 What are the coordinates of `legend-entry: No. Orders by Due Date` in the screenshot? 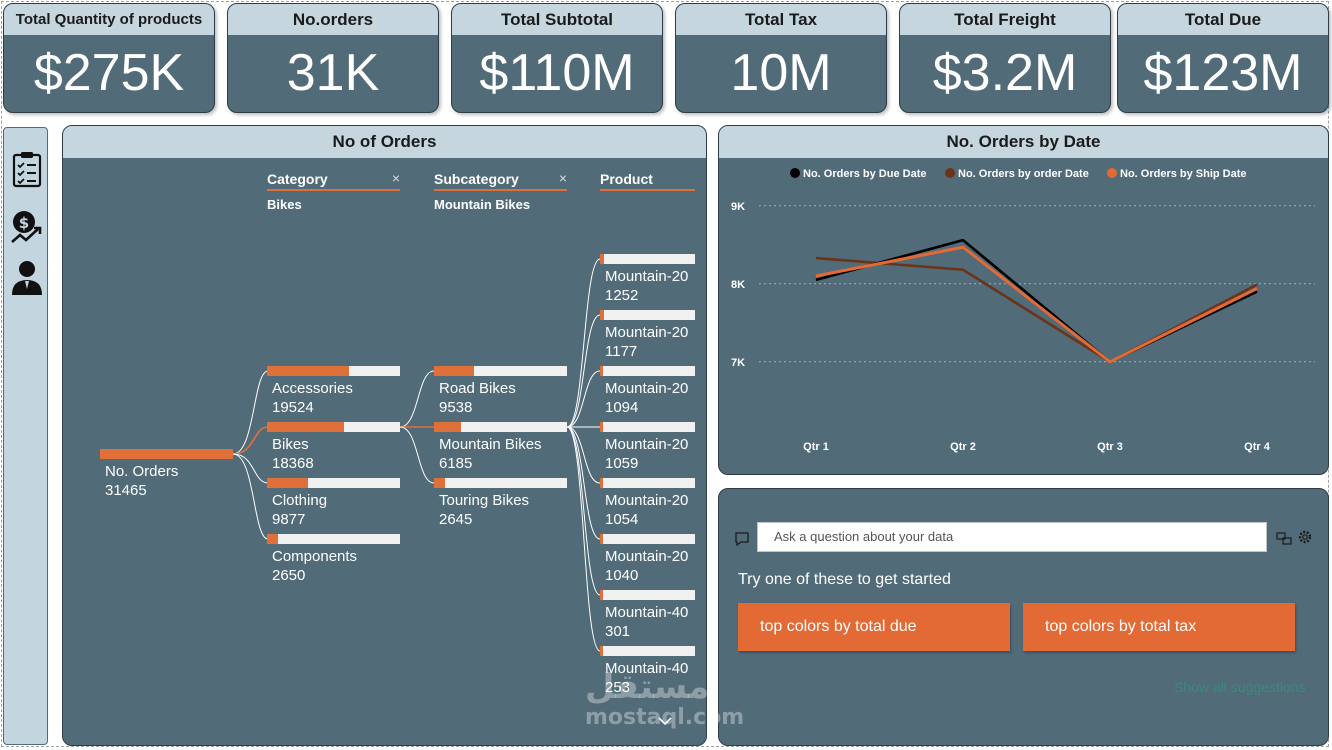 It's located at (864, 174).